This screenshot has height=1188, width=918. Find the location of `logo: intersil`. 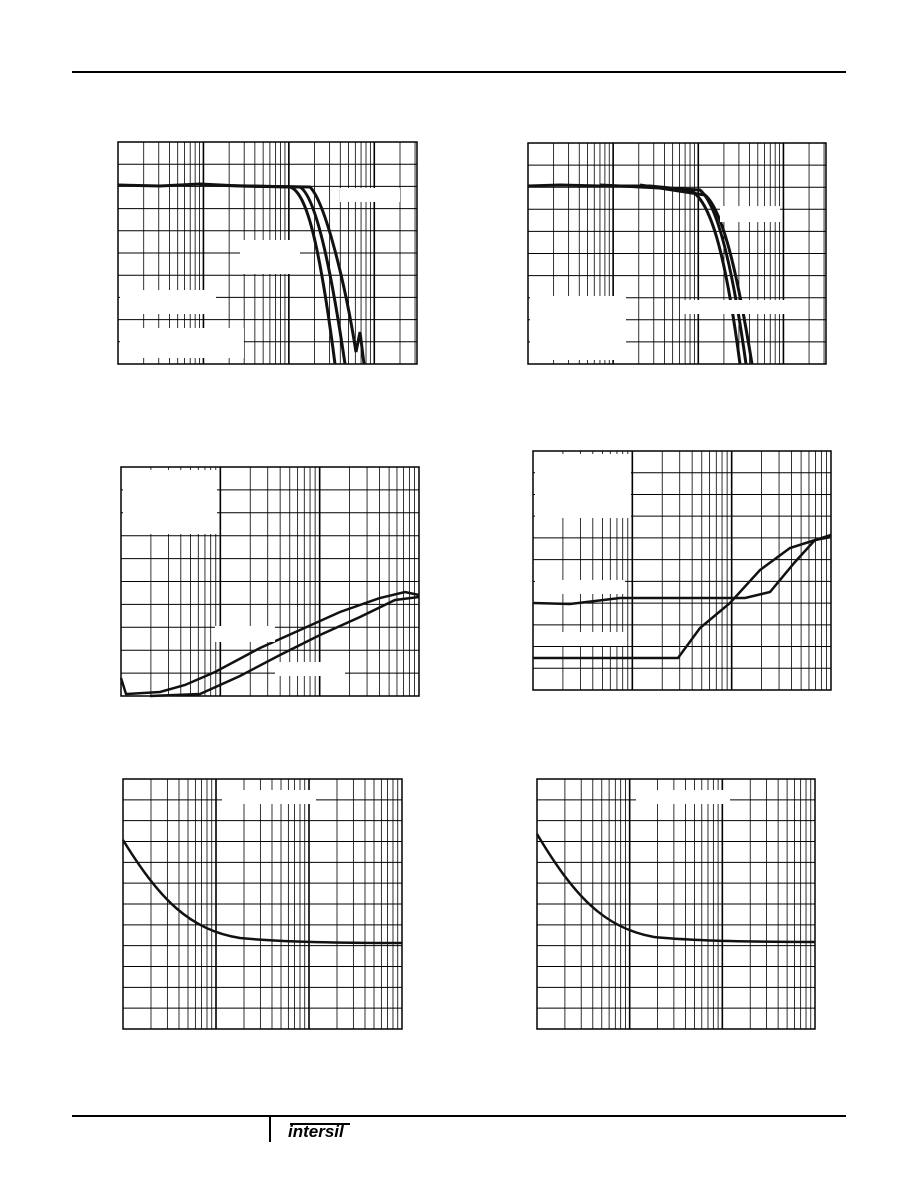

logo: intersil is located at coordinates (316, 1131).